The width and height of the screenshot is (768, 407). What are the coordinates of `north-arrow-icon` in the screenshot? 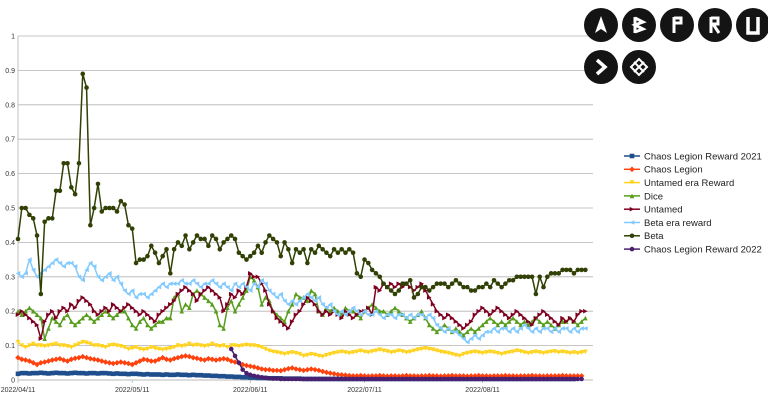 It's located at (601, 25).